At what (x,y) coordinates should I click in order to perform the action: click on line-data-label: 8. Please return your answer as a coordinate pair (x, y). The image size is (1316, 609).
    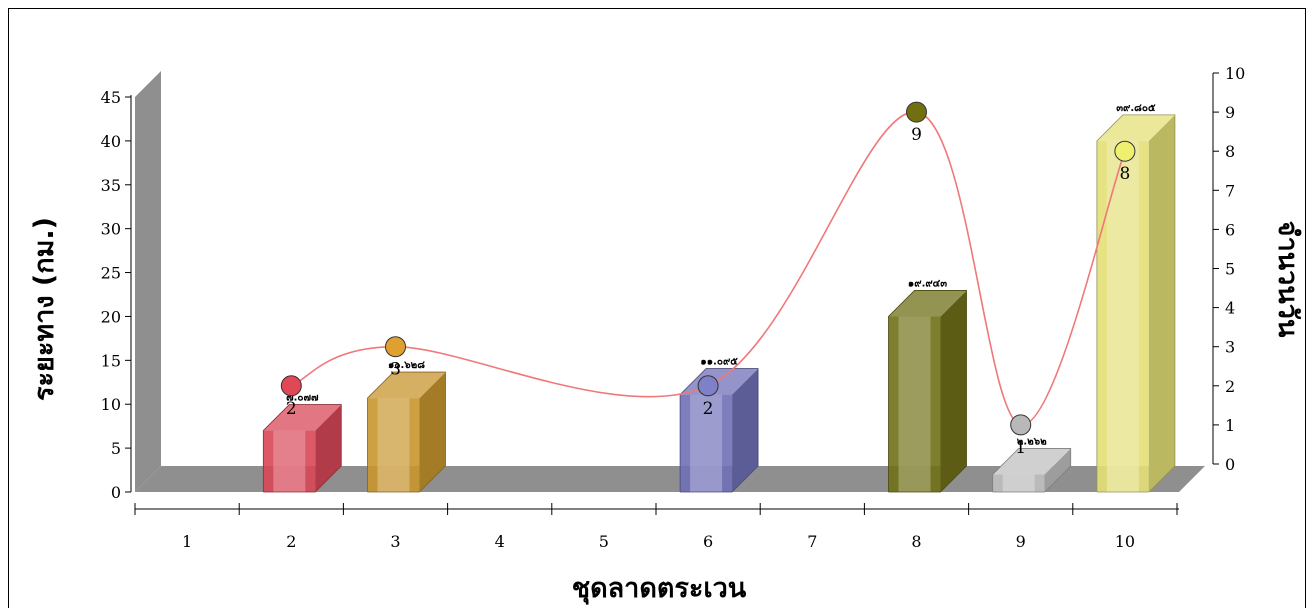
    Looking at the image, I should click on (1124, 174).